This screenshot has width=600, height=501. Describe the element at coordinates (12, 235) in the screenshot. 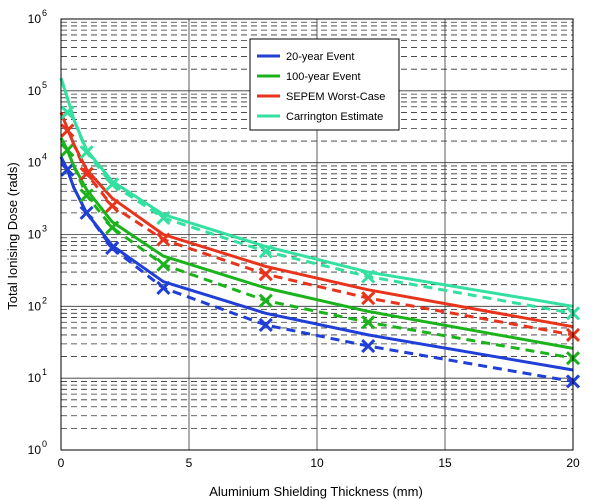

I see `y-axis-label: Total Ionising Dose (rads)` at that location.